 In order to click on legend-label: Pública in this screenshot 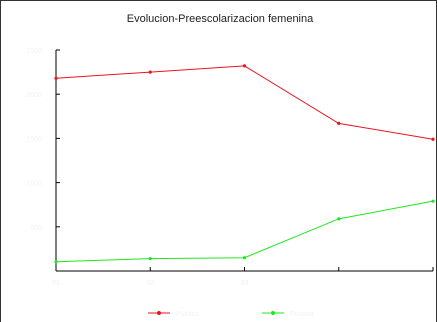, I will do `click(187, 314)`.